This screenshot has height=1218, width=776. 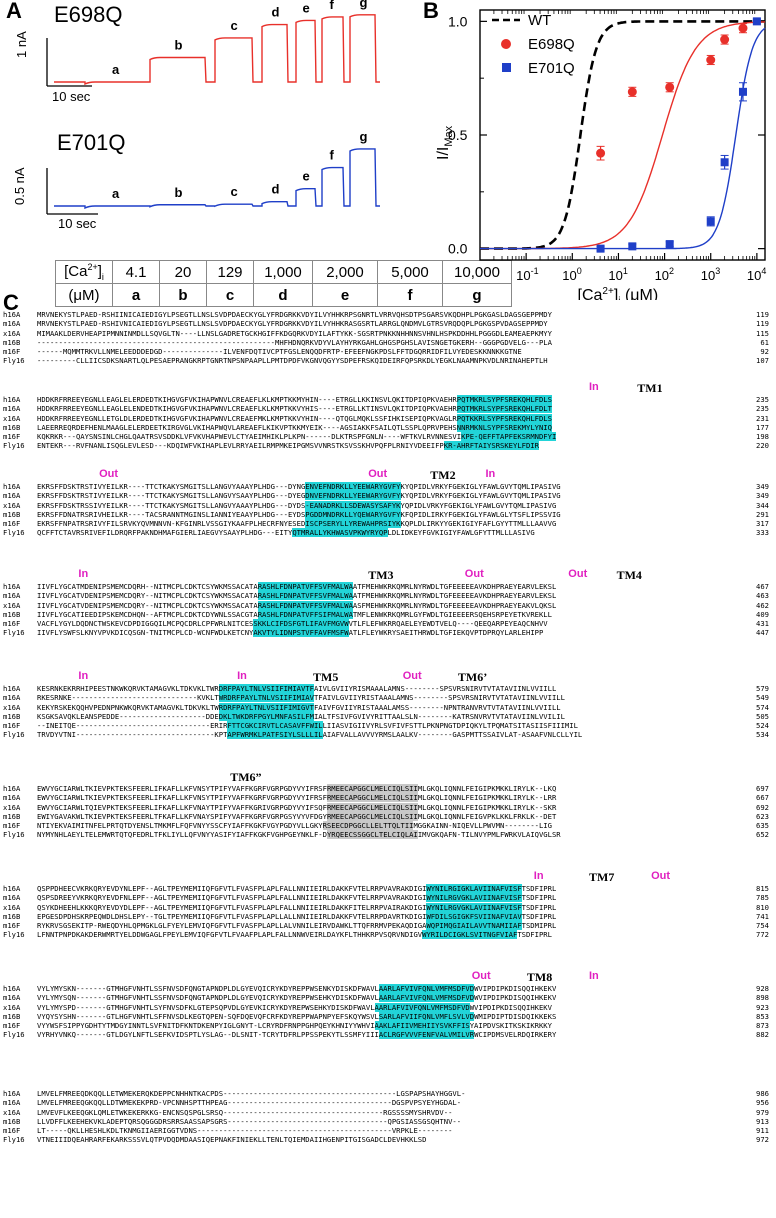 What do you see at coordinates (179, 45) in the screenshot?
I see `trace-segment-label: b` at bounding box center [179, 45].